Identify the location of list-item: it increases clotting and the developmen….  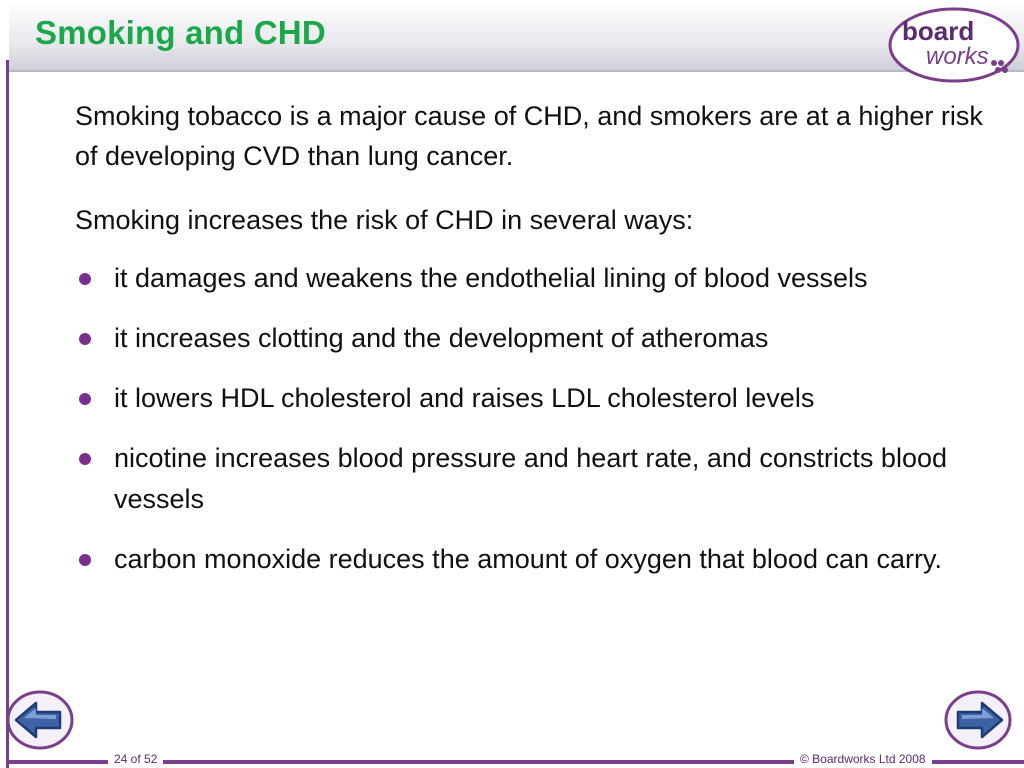
(542, 338).